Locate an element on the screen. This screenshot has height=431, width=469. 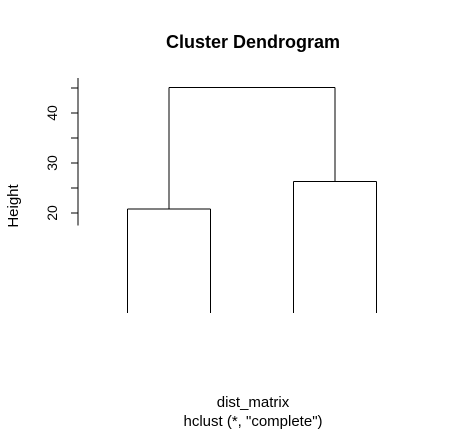
x-axis-label: dist_matrix is located at coordinates (253, 402).